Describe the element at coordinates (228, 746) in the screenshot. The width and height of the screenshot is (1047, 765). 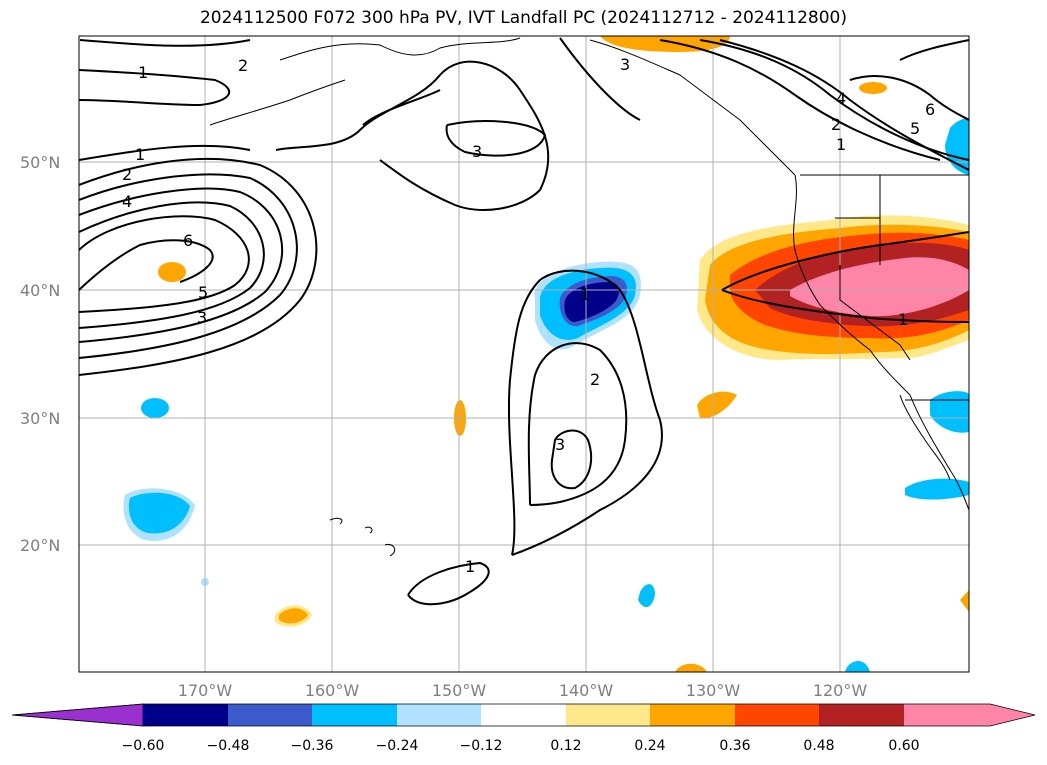
I see `colorbar-tick-label: −0.48` at that location.